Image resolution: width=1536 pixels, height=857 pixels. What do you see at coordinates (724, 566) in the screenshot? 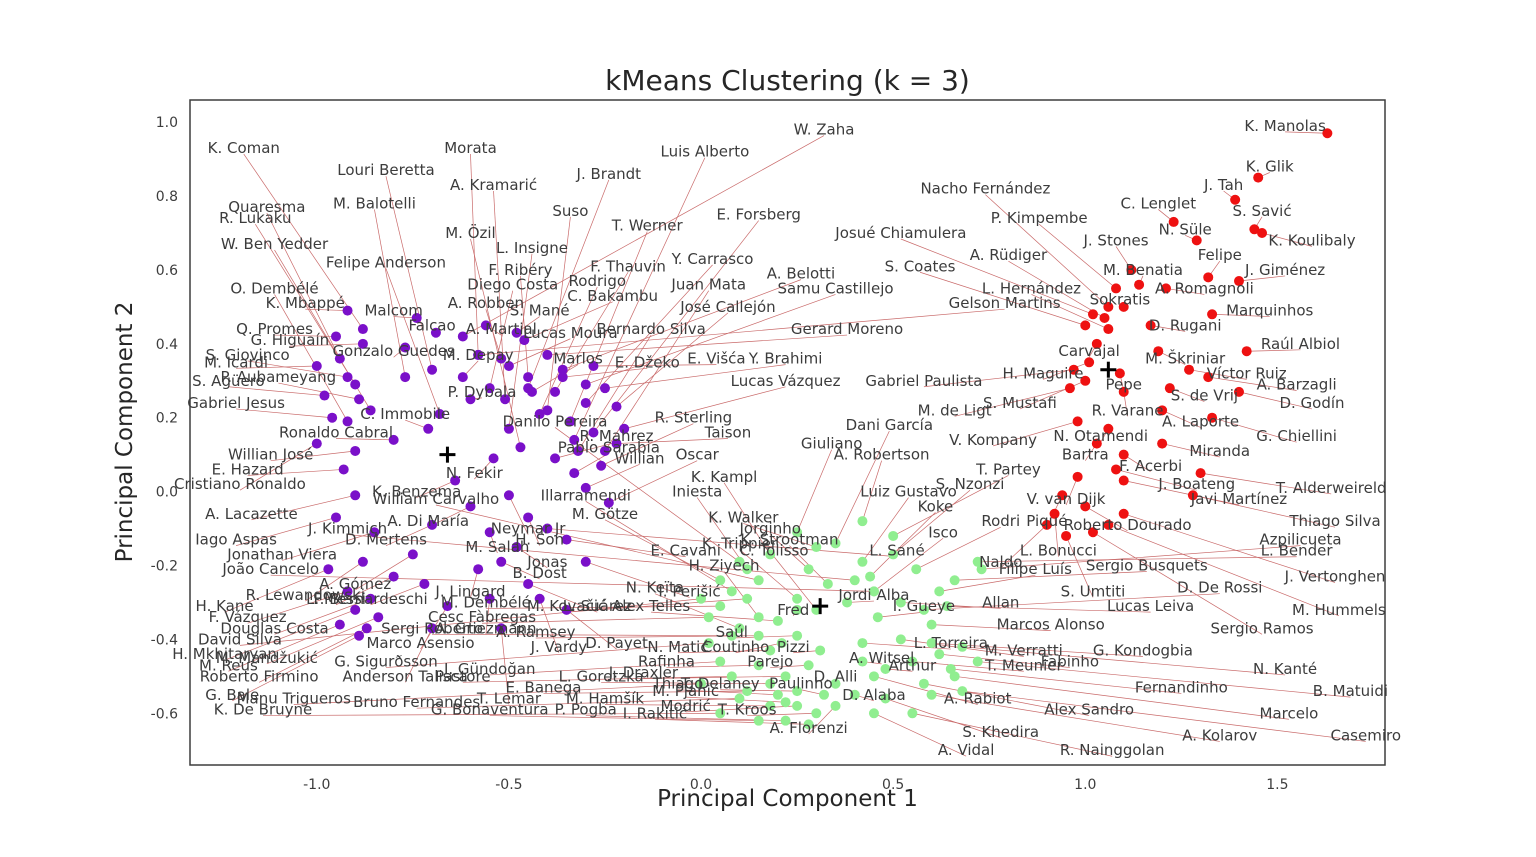
I see `player-label: H. Ziyech` at bounding box center [724, 566].